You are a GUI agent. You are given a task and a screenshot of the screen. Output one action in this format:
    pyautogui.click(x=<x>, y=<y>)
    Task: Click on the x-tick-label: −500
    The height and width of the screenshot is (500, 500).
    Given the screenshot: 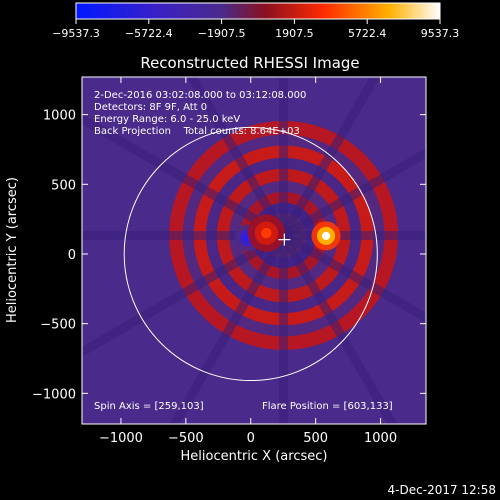 What is the action you would take?
    pyautogui.click(x=186, y=438)
    